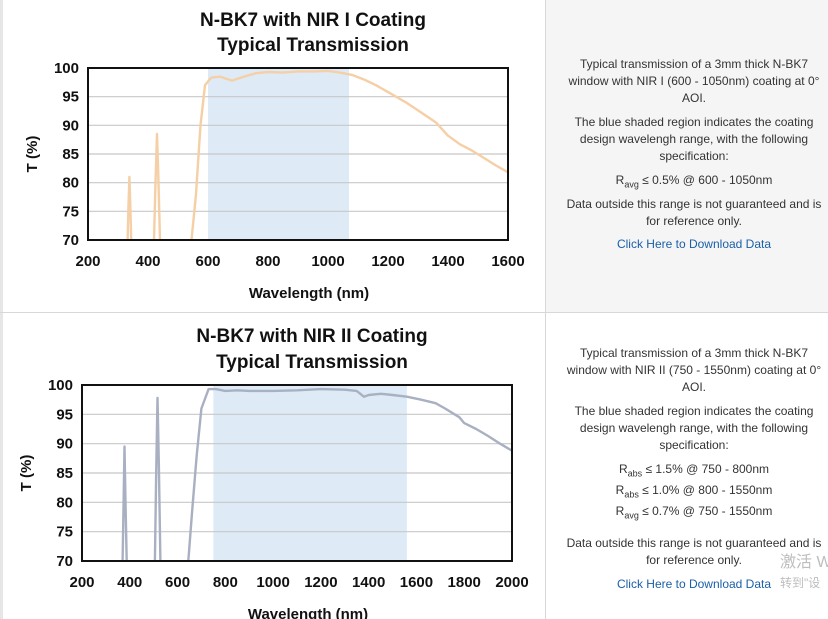  Describe the element at coordinates (694, 470) in the screenshot. I see `spec-line: Rabs ≤ 1.5% @ 750 - 800nm` at that location.